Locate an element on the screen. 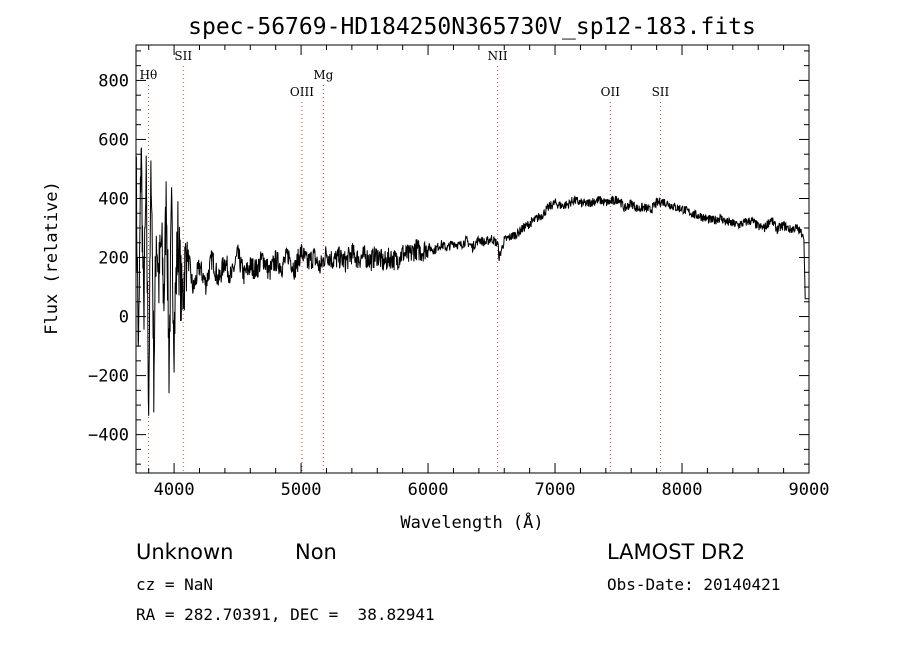 The width and height of the screenshot is (900, 650). y-tick-label: 0 is located at coordinates (124, 318).